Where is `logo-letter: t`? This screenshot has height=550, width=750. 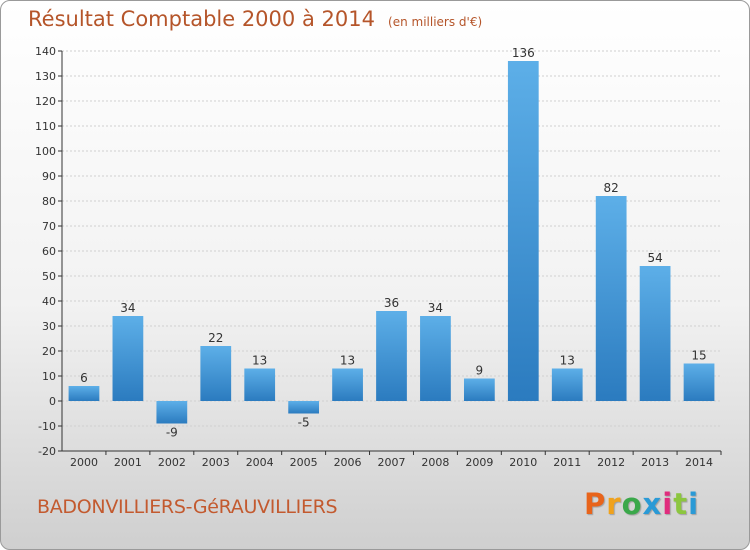
logo-letter: t is located at coordinates (681, 504).